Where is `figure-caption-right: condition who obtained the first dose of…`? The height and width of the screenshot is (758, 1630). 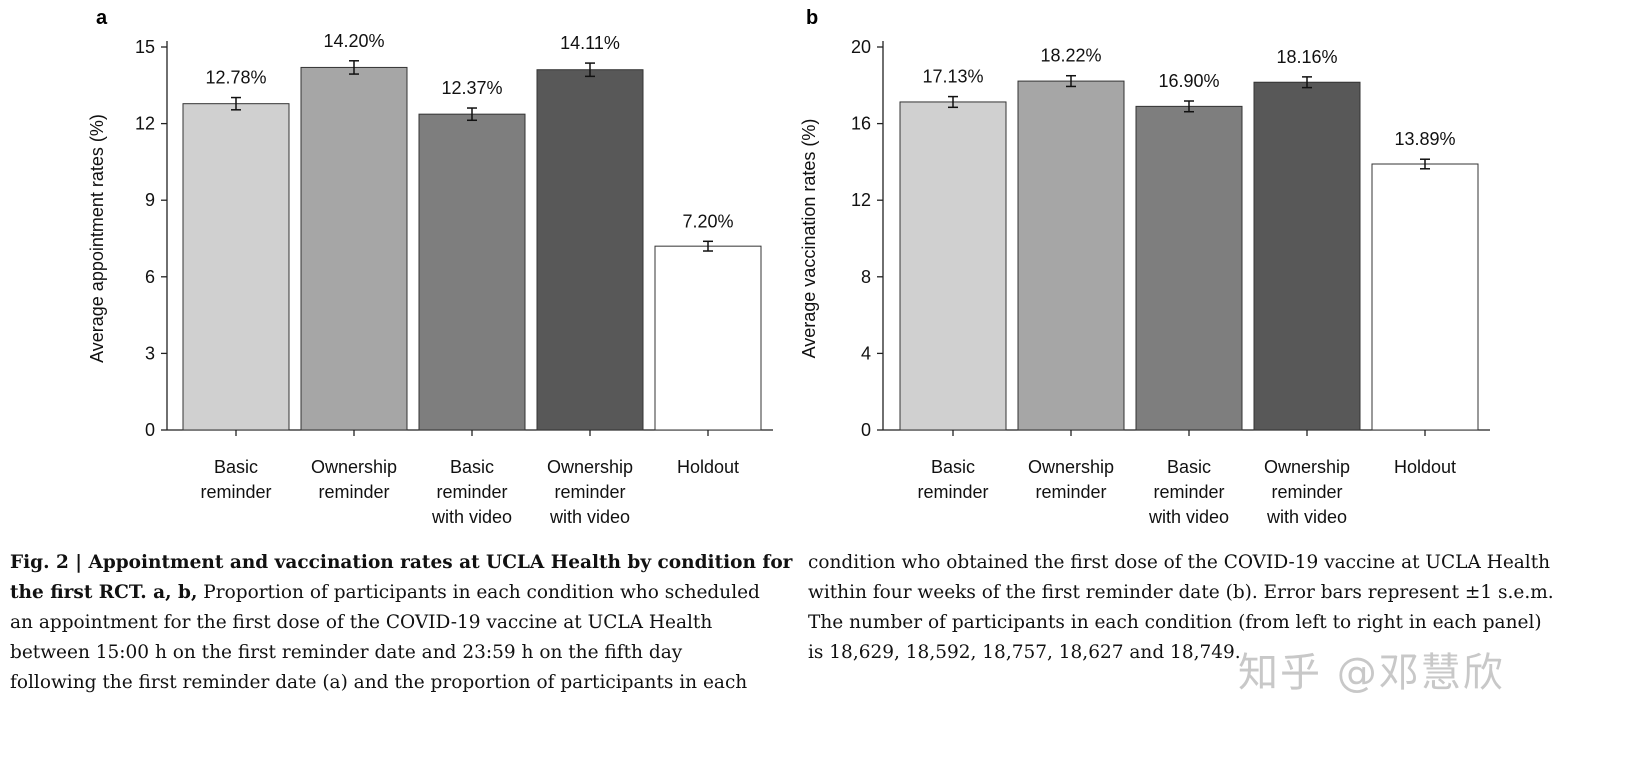
figure-caption-right: condition who obtained the first dose of… is located at coordinates (1181, 608).